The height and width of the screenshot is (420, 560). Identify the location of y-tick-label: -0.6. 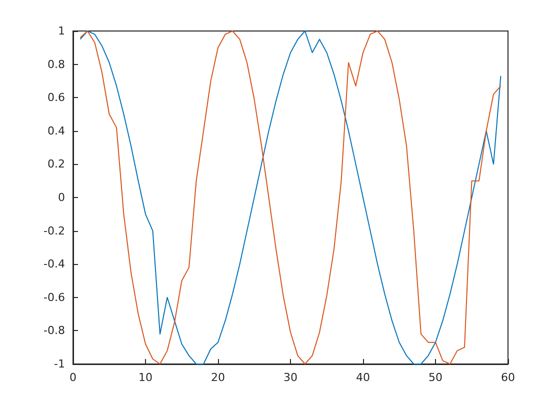
(54, 297).